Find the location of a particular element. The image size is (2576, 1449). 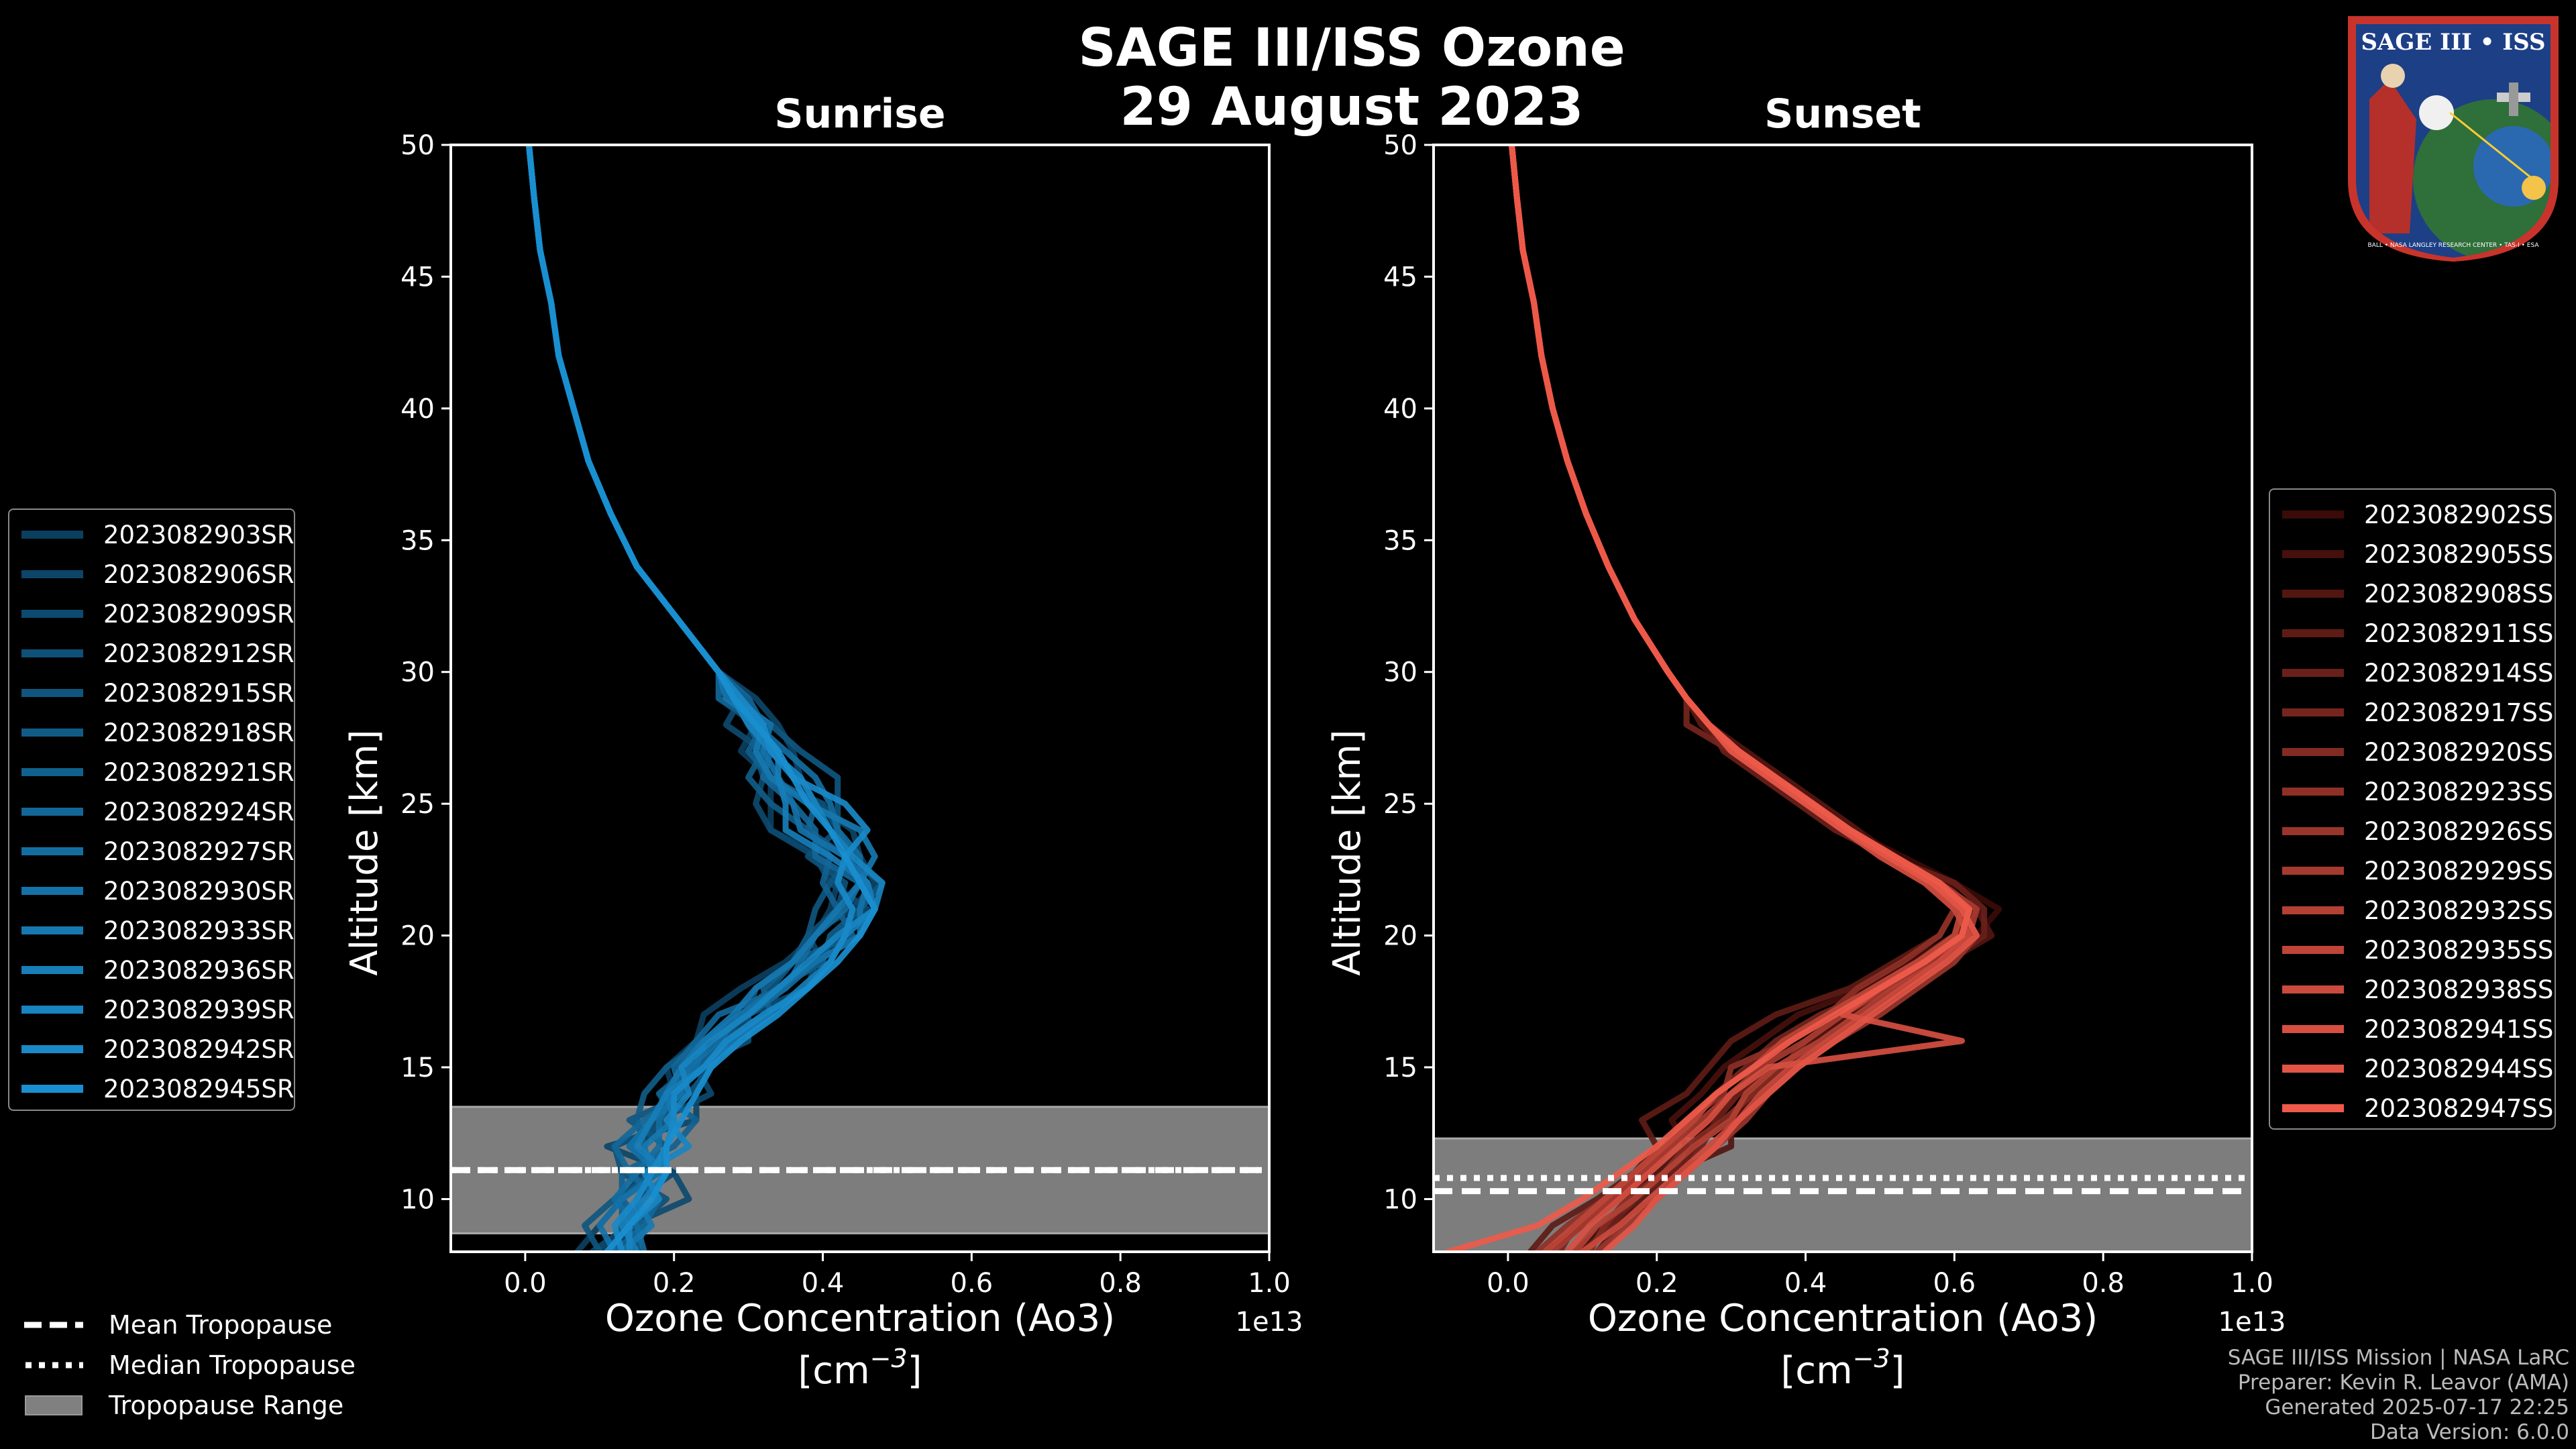

legend-label: 2023082927SR is located at coordinates (198, 851).